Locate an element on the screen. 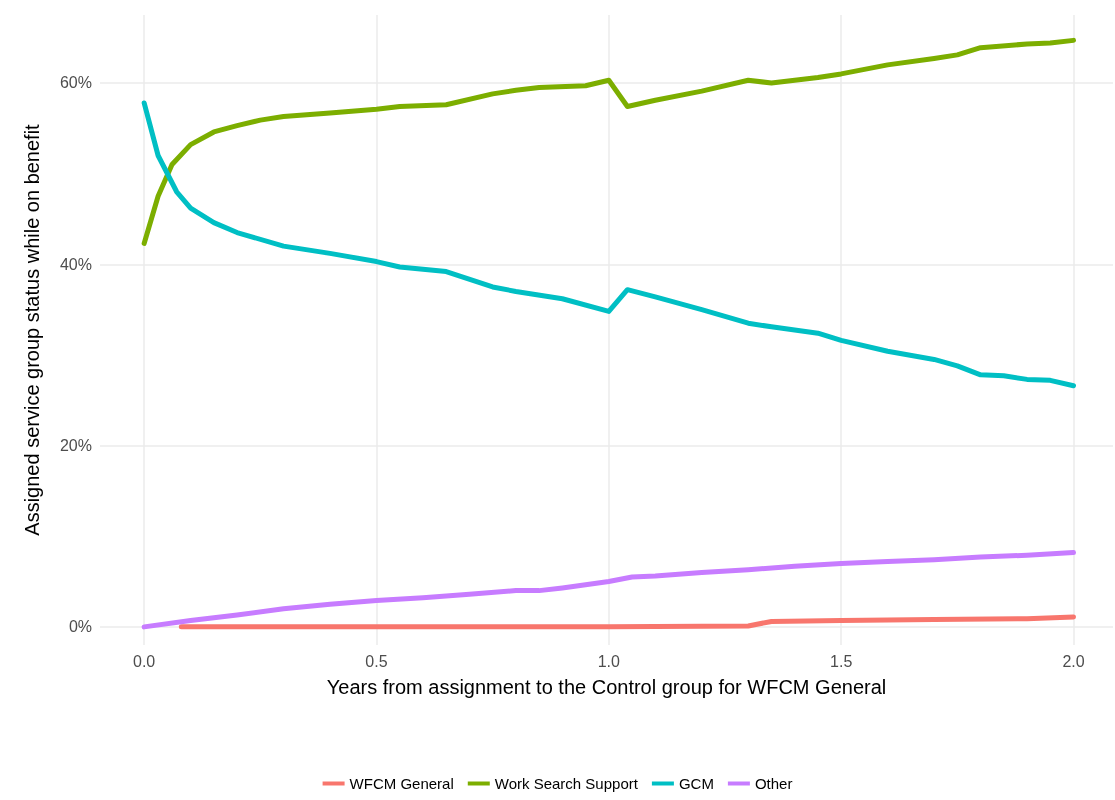 Image resolution: width=1115 pixels, height=800 pixels. y-tick-label: 0% is located at coordinates (80, 627).